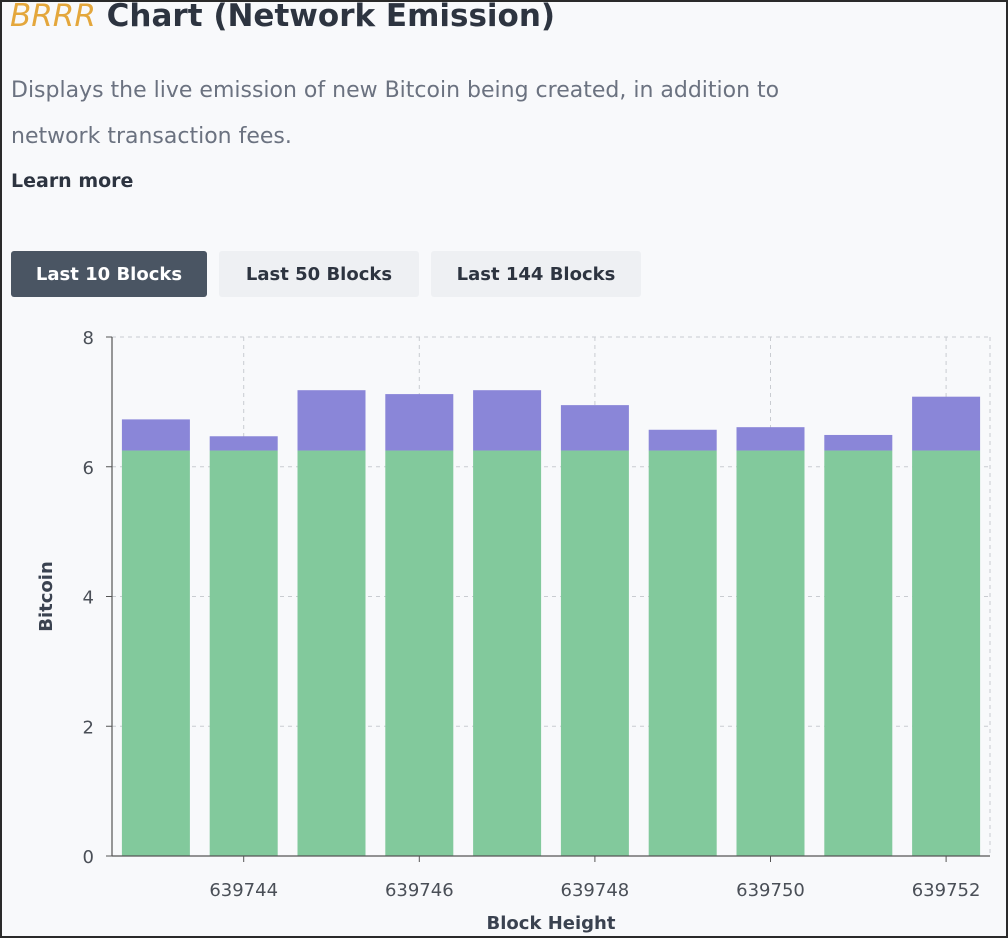 Image resolution: width=1008 pixels, height=938 pixels. What do you see at coordinates (46, 596) in the screenshot?
I see `y-axis-title: Bitcoin` at bounding box center [46, 596].